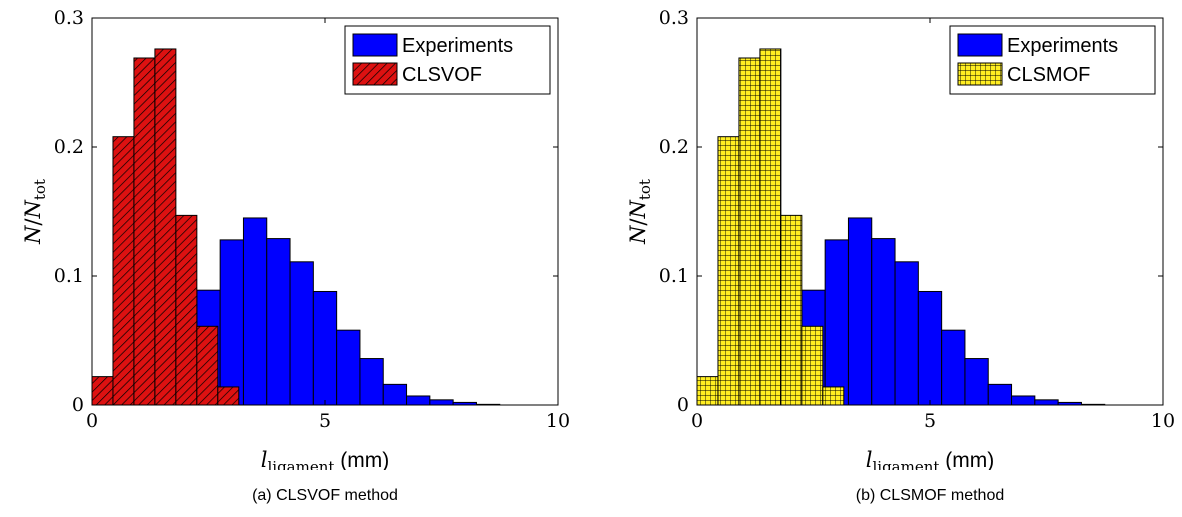 This screenshot has height=517, width=1182. I want to click on caption-panel-a: (a) CLSVOF method, so click(325, 495).